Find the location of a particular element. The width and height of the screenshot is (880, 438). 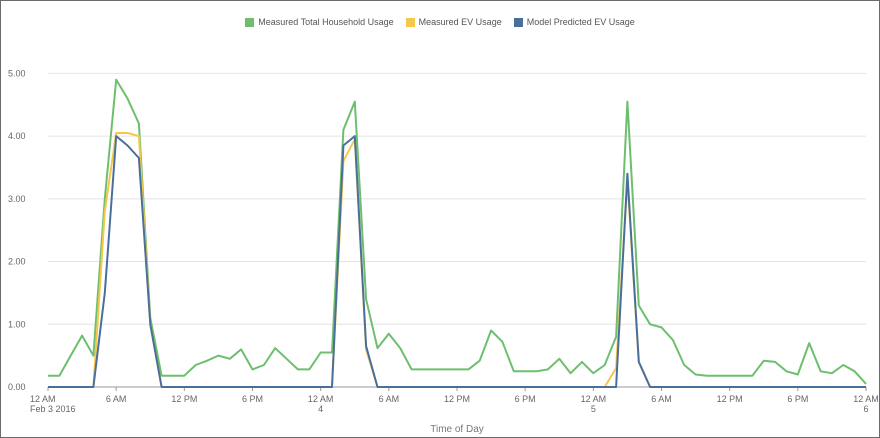

x-tick-label: 5 is located at coordinates (593, 409).